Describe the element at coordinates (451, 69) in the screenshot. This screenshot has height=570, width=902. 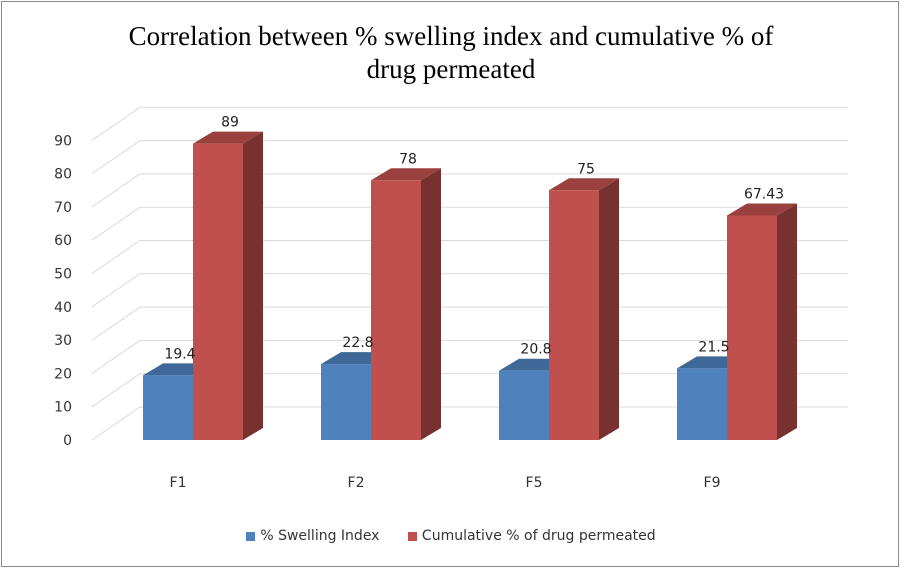
I see `chart-title-line-2: drug permeated` at that location.